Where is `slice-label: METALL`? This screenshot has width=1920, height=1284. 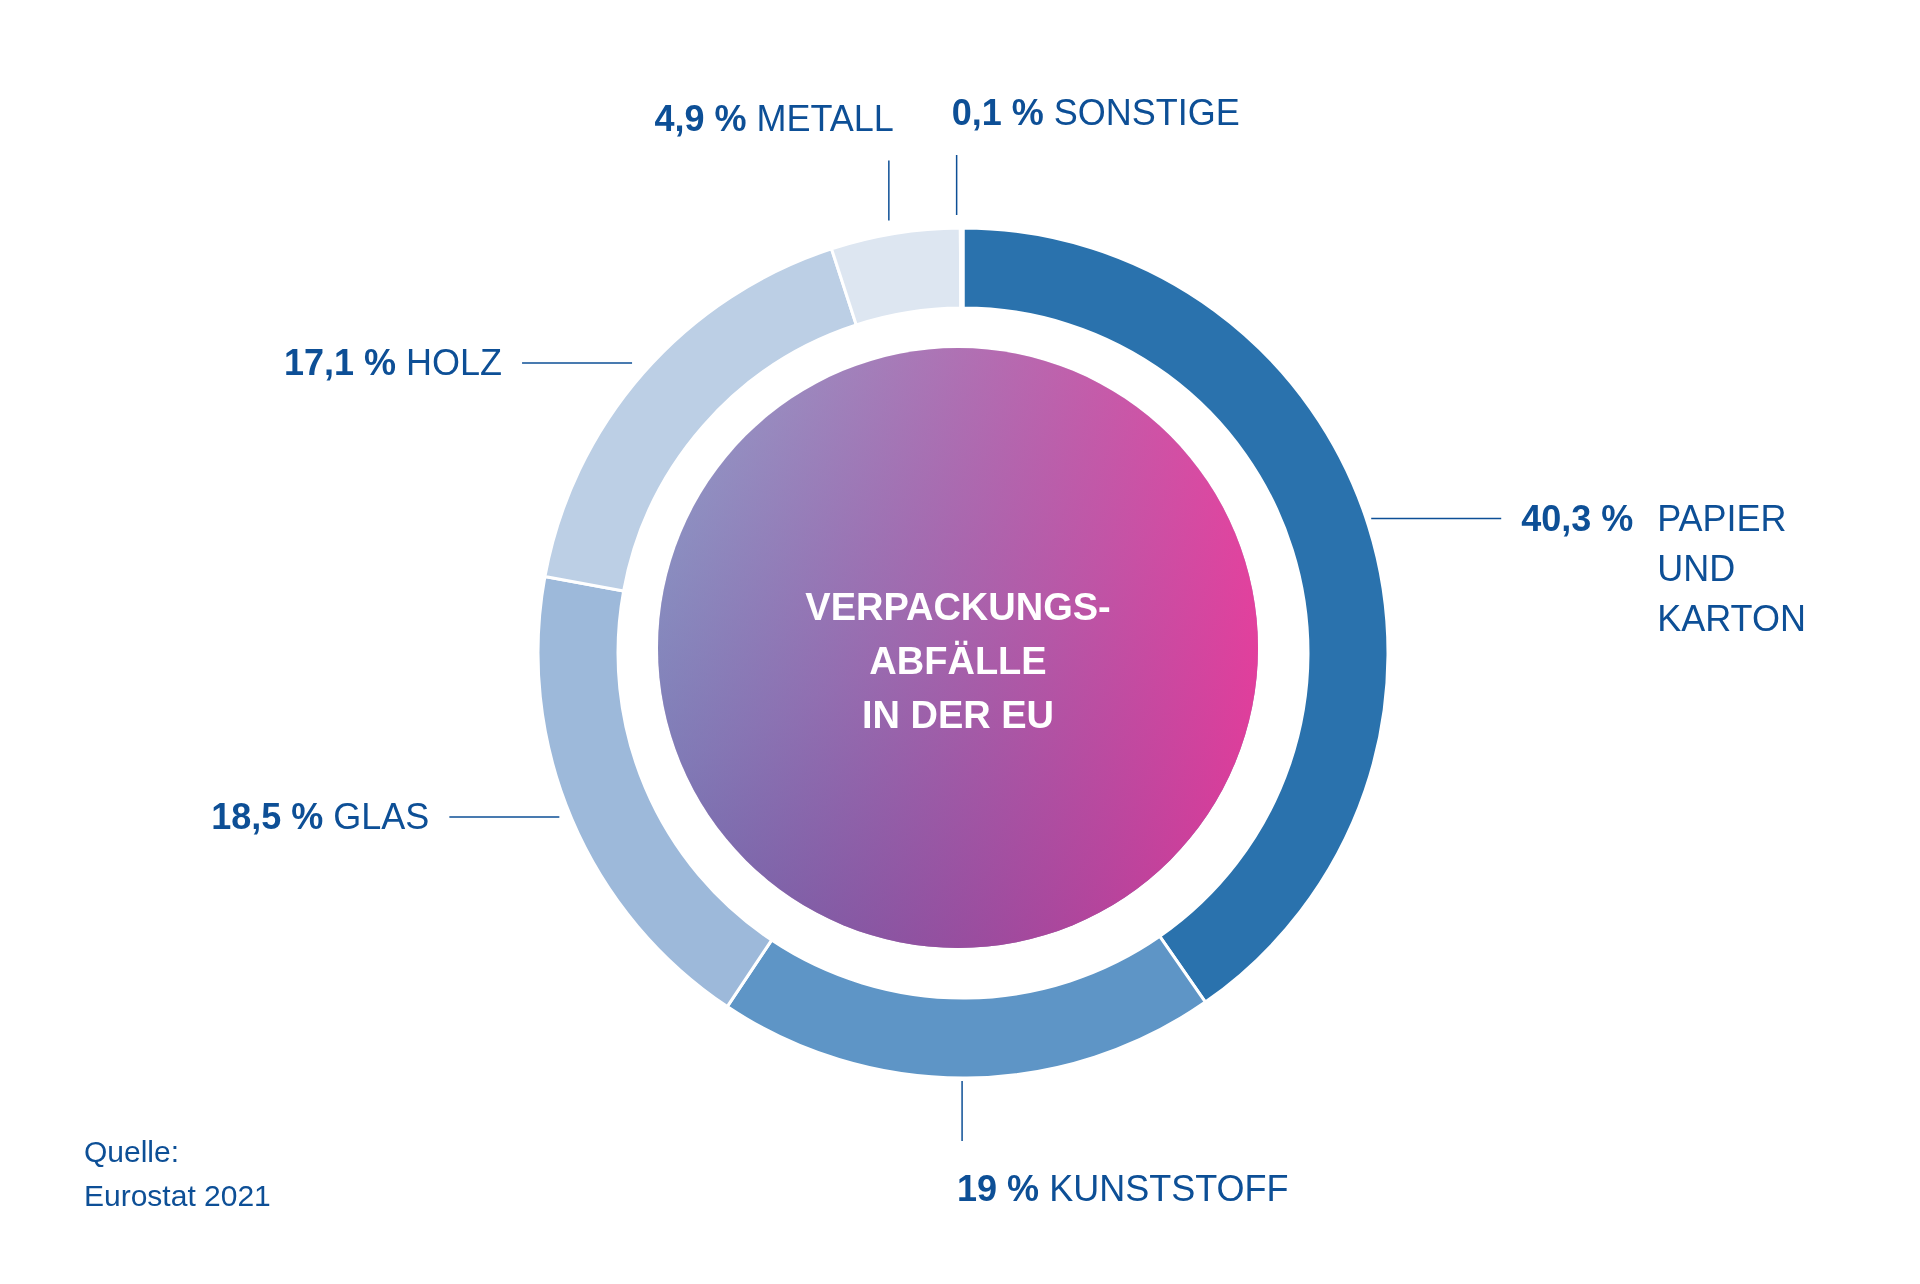 slice-label: METALL is located at coordinates (825, 118).